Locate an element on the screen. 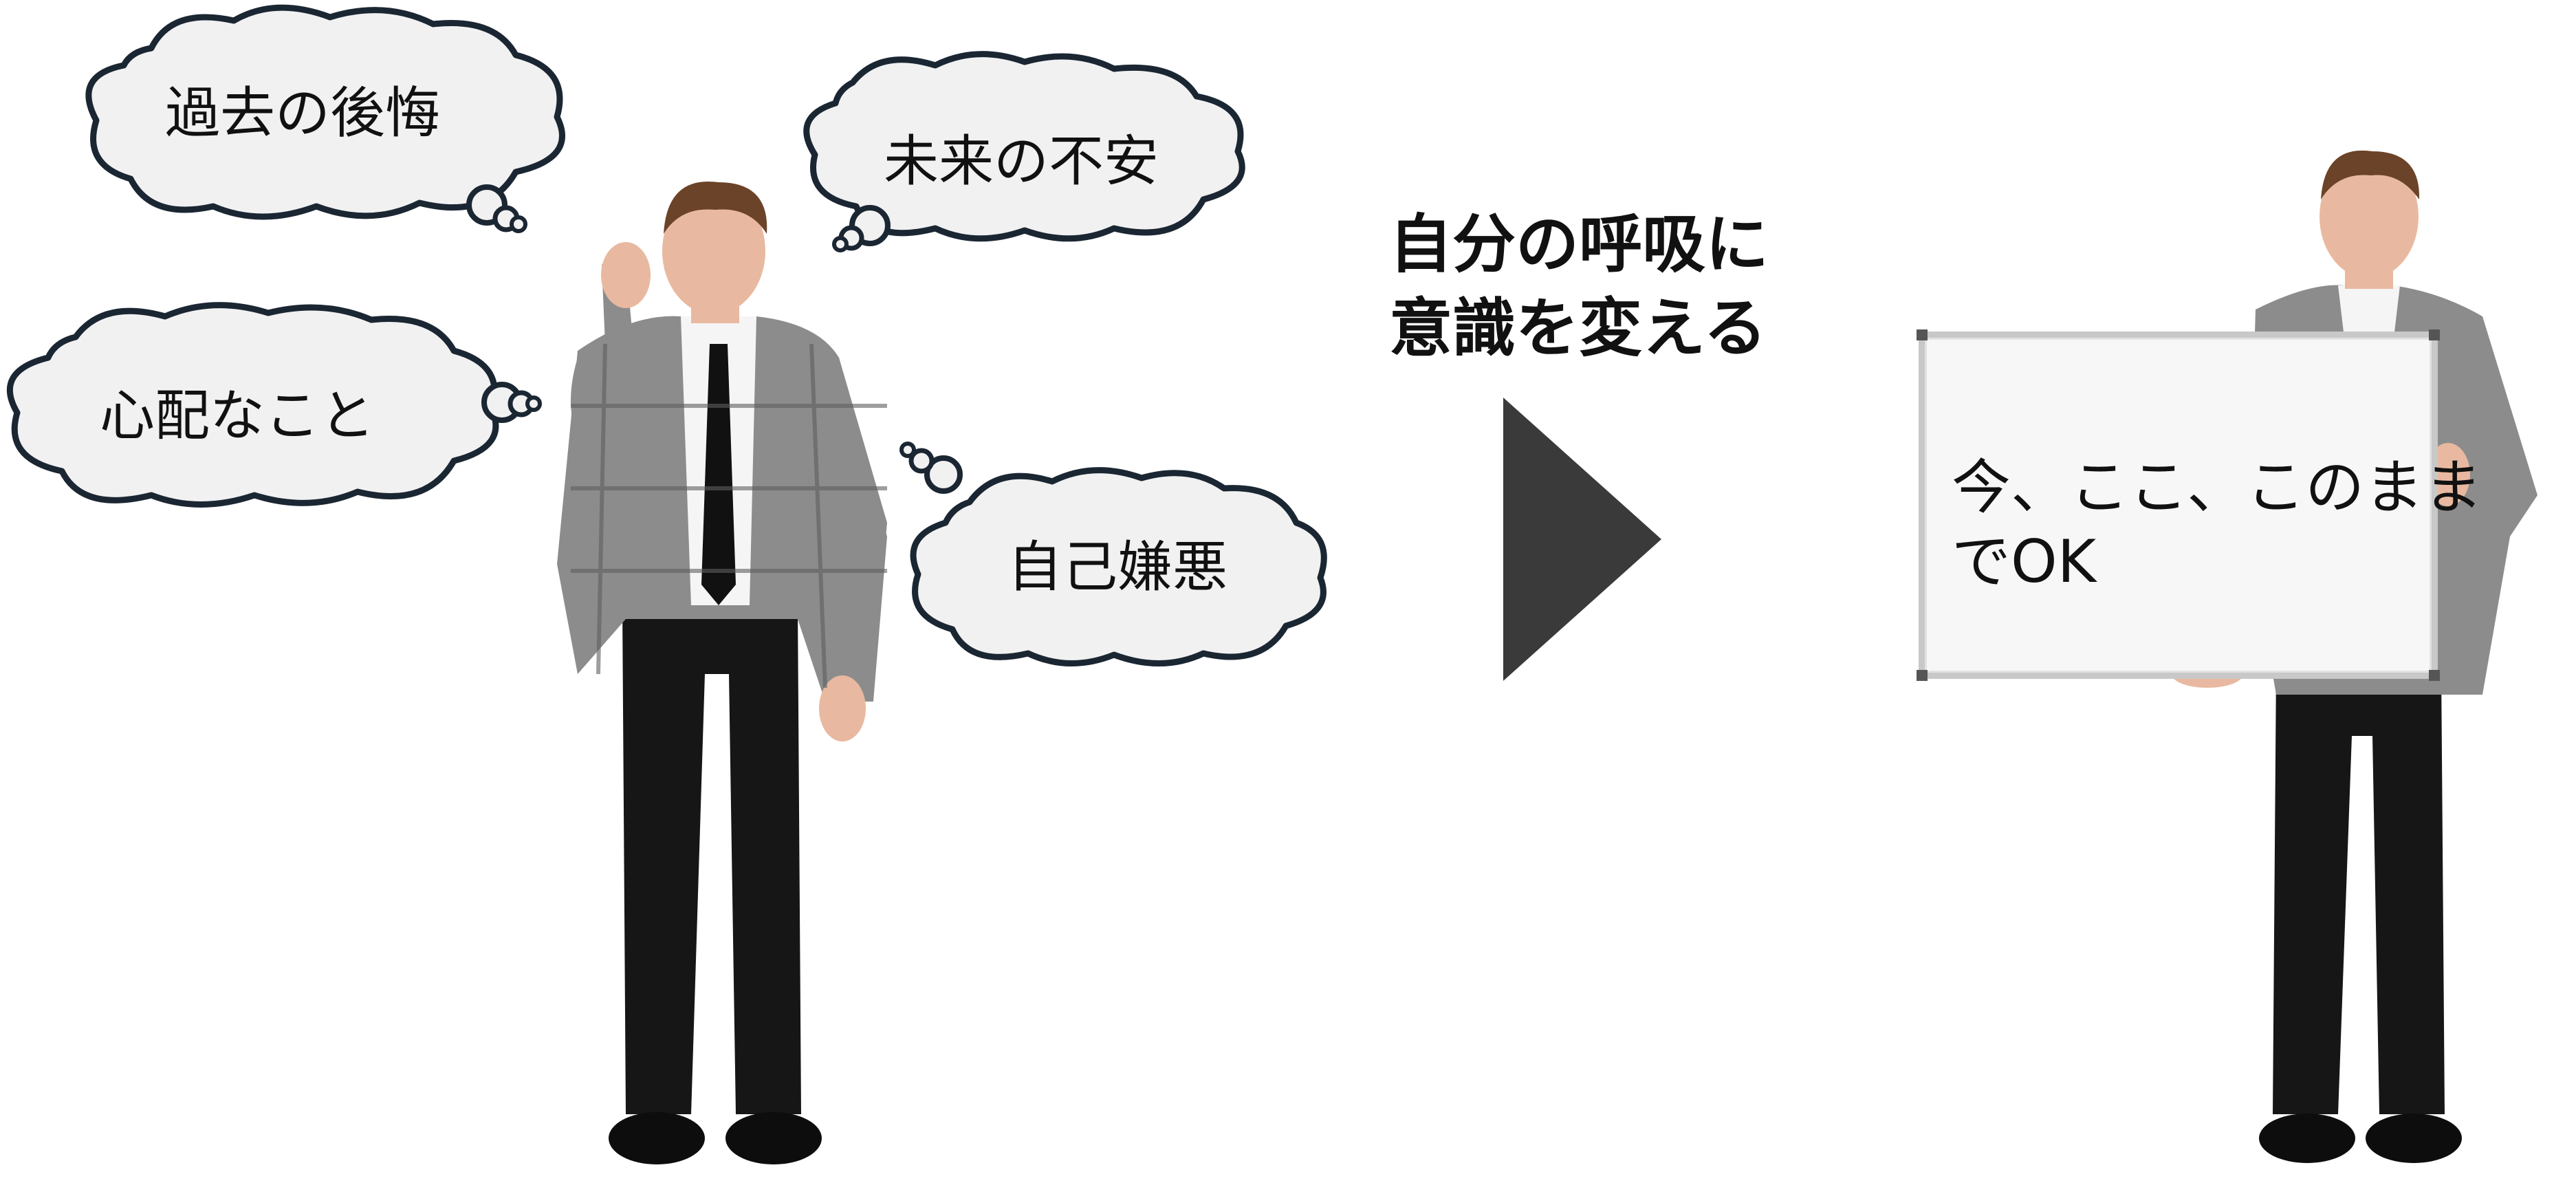  whiteboard is located at coordinates (2178, 505).